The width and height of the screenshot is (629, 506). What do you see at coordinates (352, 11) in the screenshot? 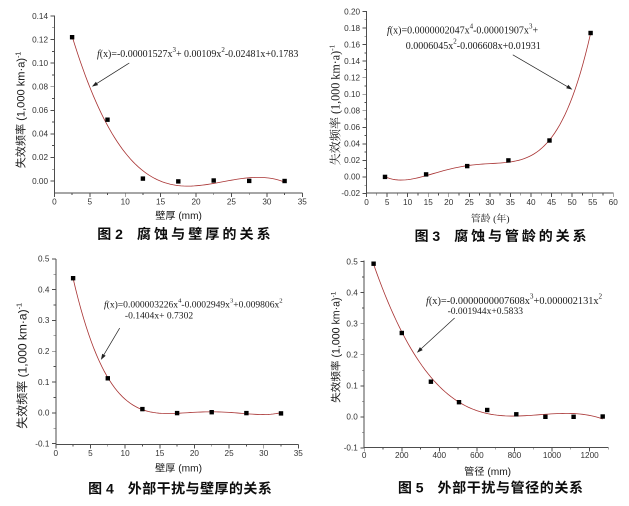
I see `svg-text: 0.20` at bounding box center [352, 11].